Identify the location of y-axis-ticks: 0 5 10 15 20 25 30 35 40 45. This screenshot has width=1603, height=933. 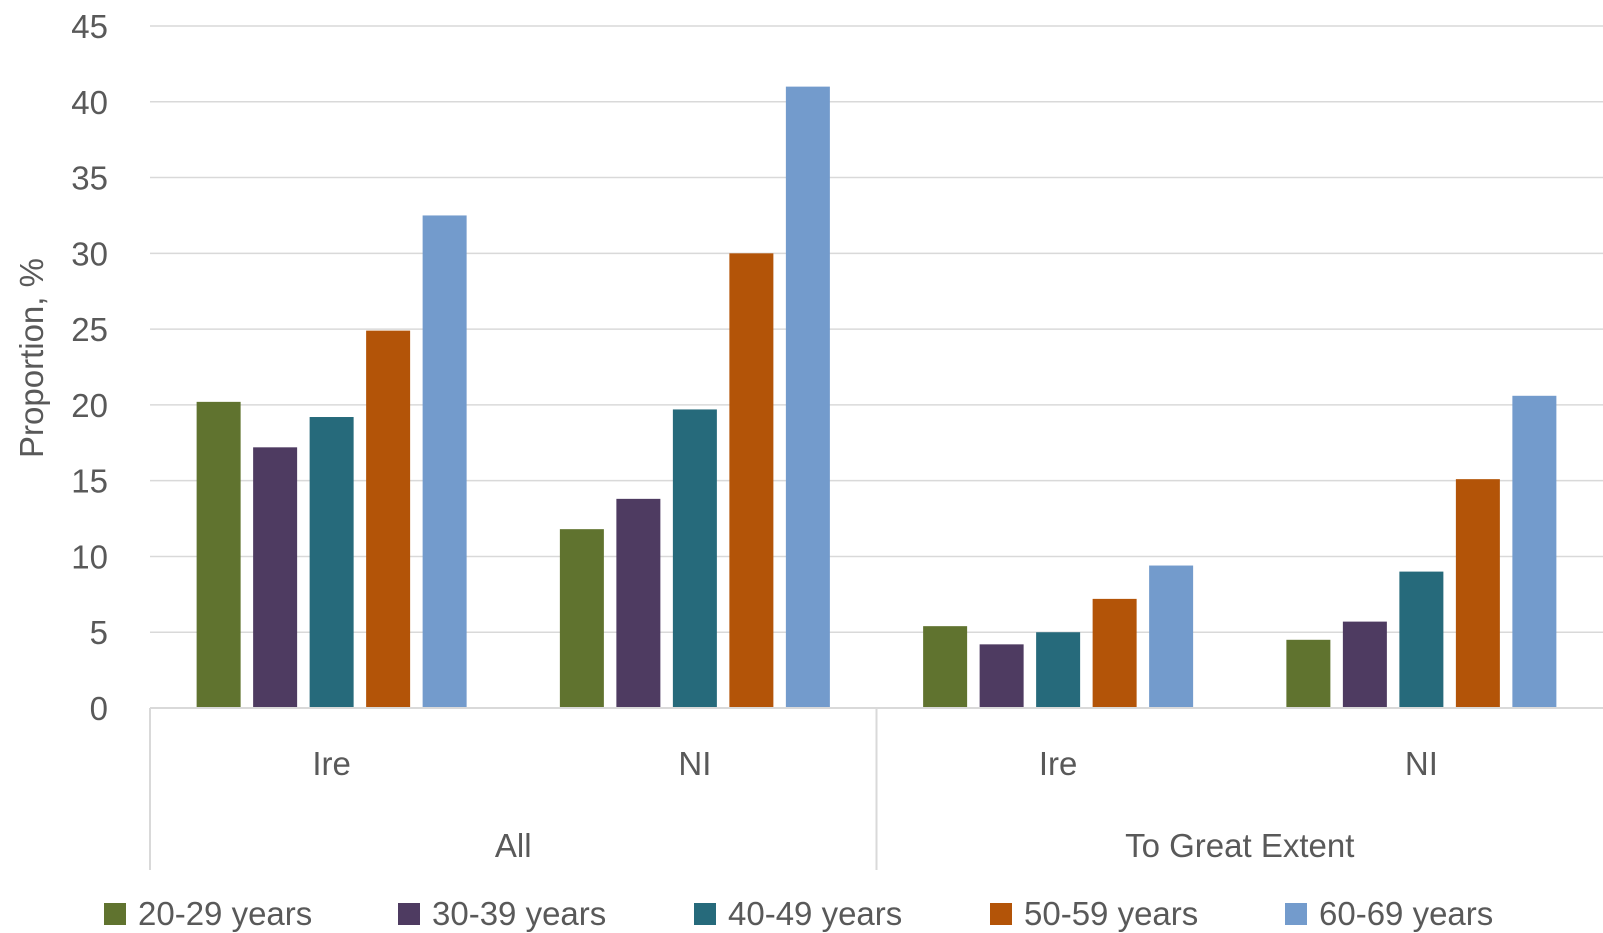
(89, 367).